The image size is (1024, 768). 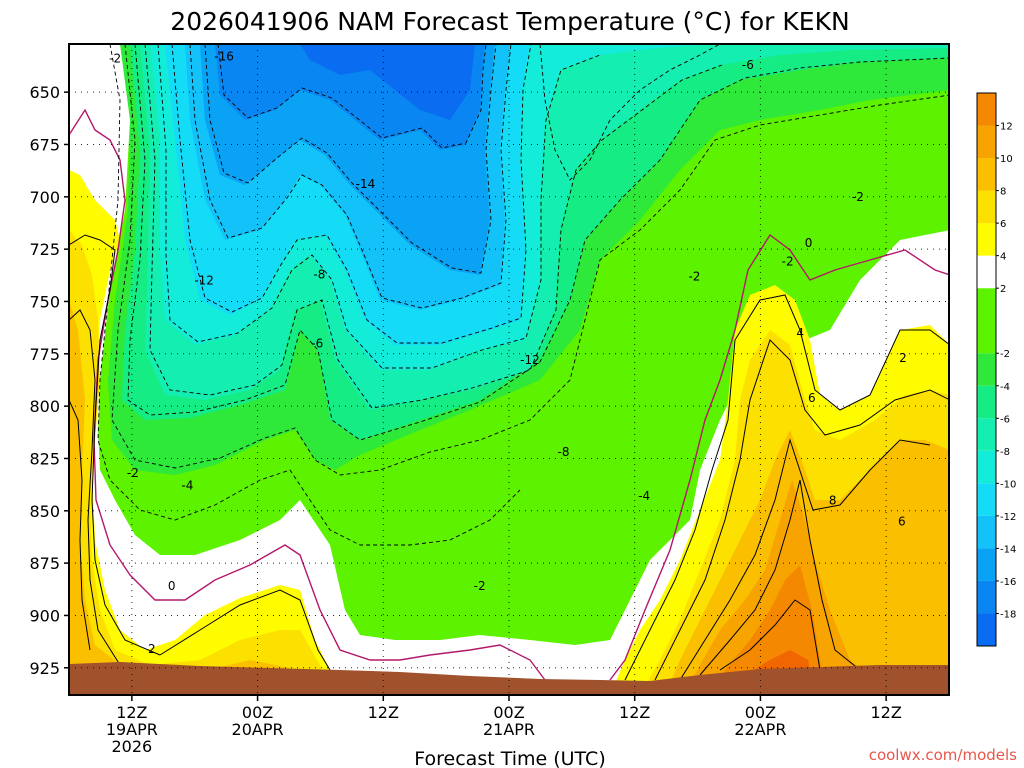 What do you see at coordinates (44, 406) in the screenshot?
I see `y-tick-label: 800` at bounding box center [44, 406].